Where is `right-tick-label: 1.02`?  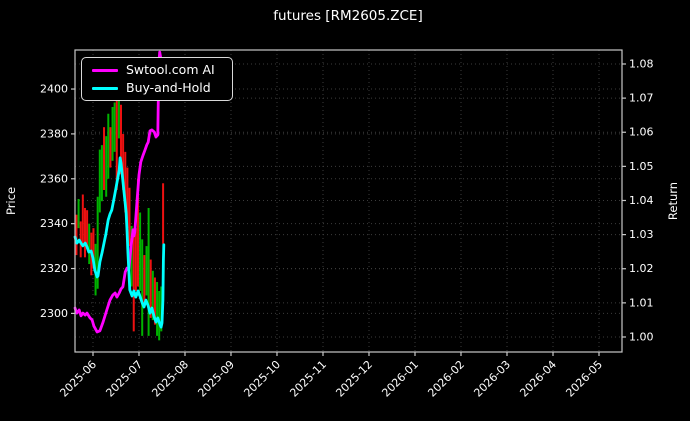
right-tick-label: 1.02 is located at coordinates (641, 268).